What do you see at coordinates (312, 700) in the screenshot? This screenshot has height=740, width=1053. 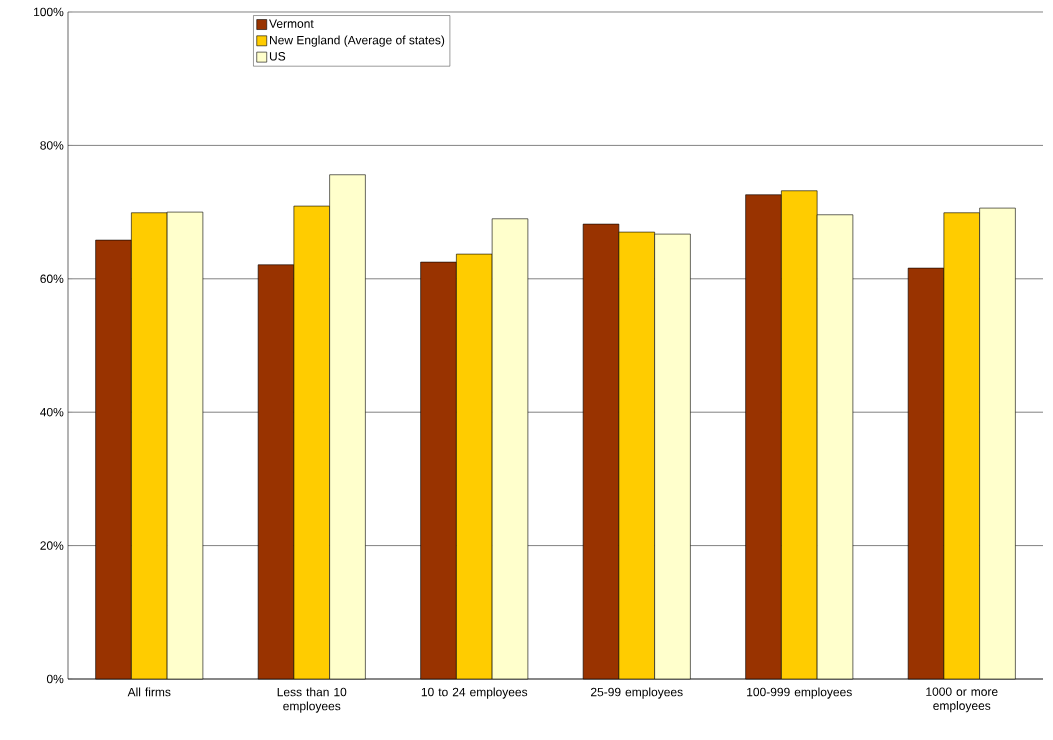 I see `x-tick-label: Less than 10 employees` at bounding box center [312, 700].